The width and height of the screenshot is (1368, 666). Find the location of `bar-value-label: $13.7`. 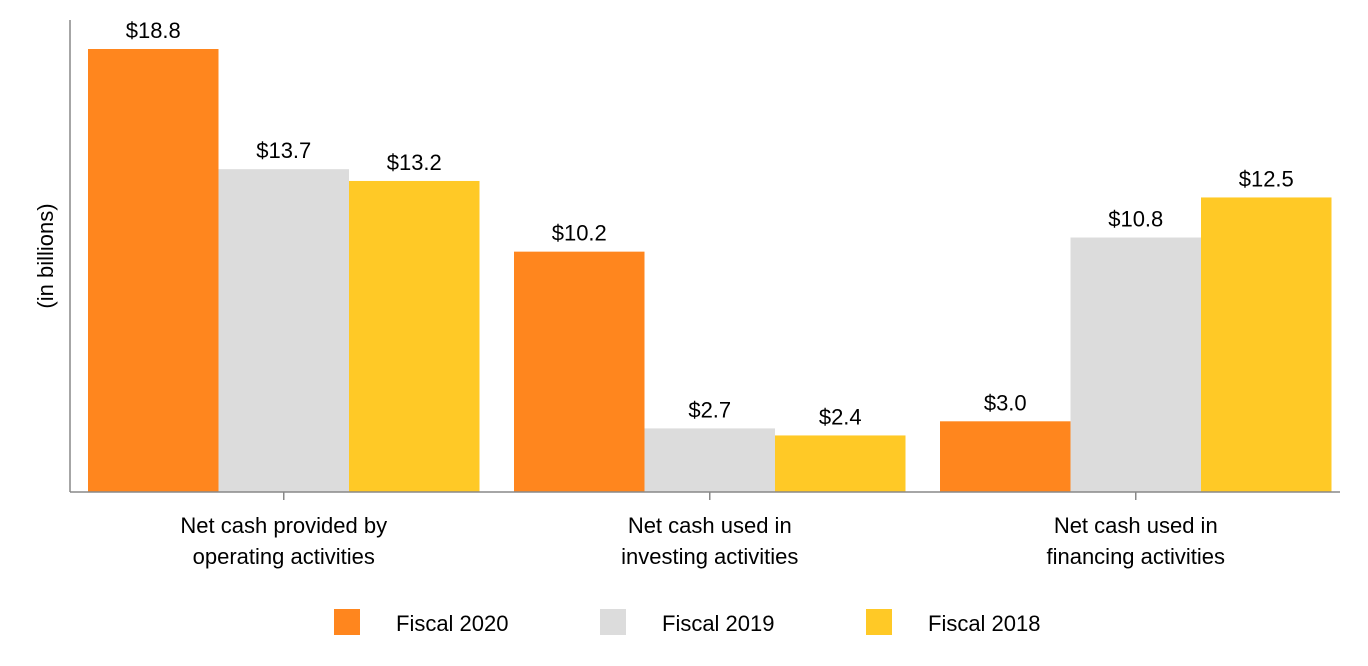

bar-value-label: $13.7 is located at coordinates (283, 150).